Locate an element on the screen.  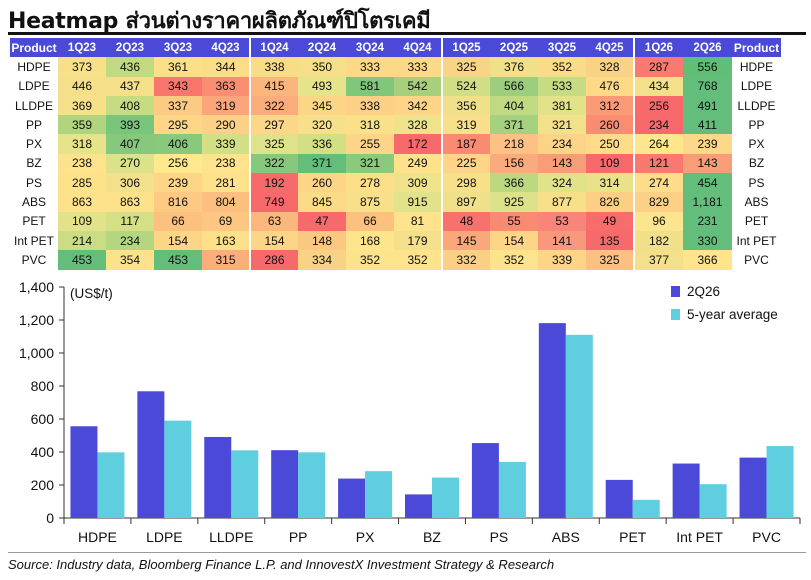
quarter-header: 1Q26 is located at coordinates (658, 48).